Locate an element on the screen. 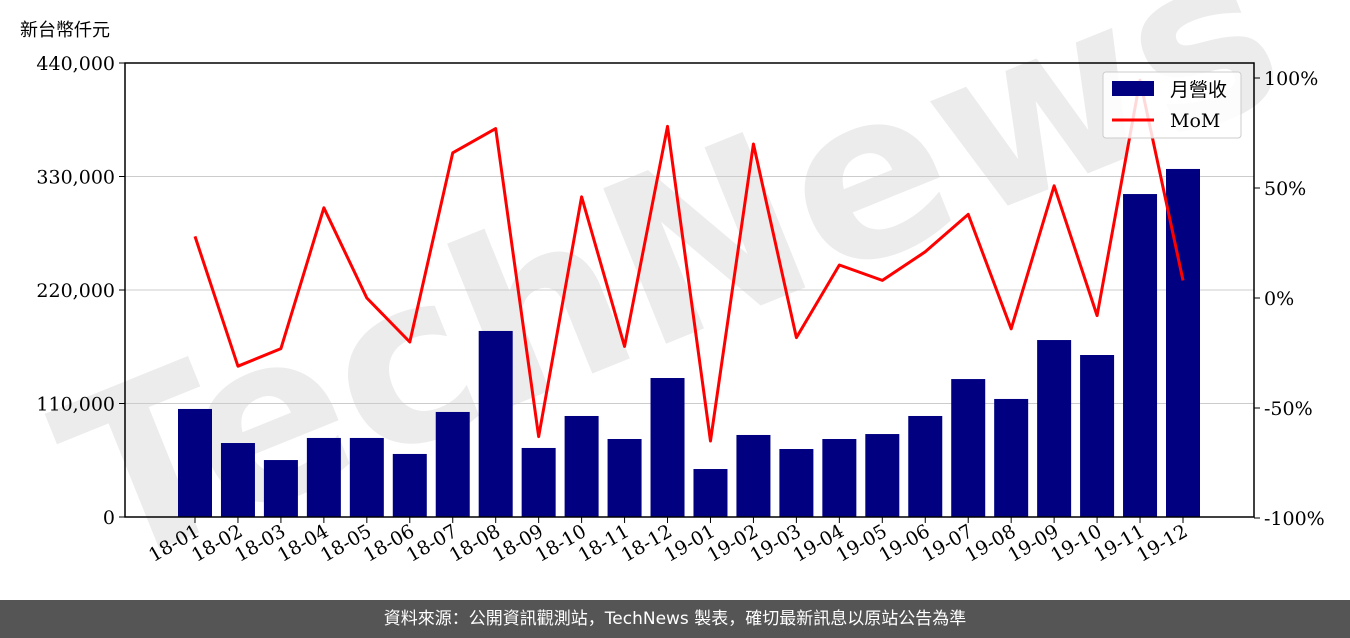 Image resolution: width=1350 pixels, height=638 pixels. right-tick-label: -50% is located at coordinates (1288, 409).